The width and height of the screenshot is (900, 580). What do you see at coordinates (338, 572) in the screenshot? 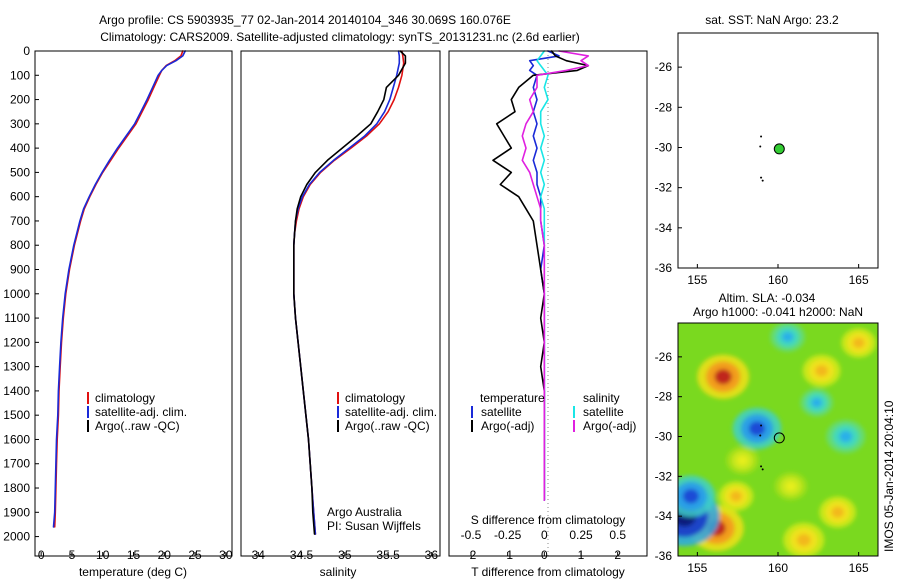
I see `salinity-xlabel: salinity` at bounding box center [338, 572].